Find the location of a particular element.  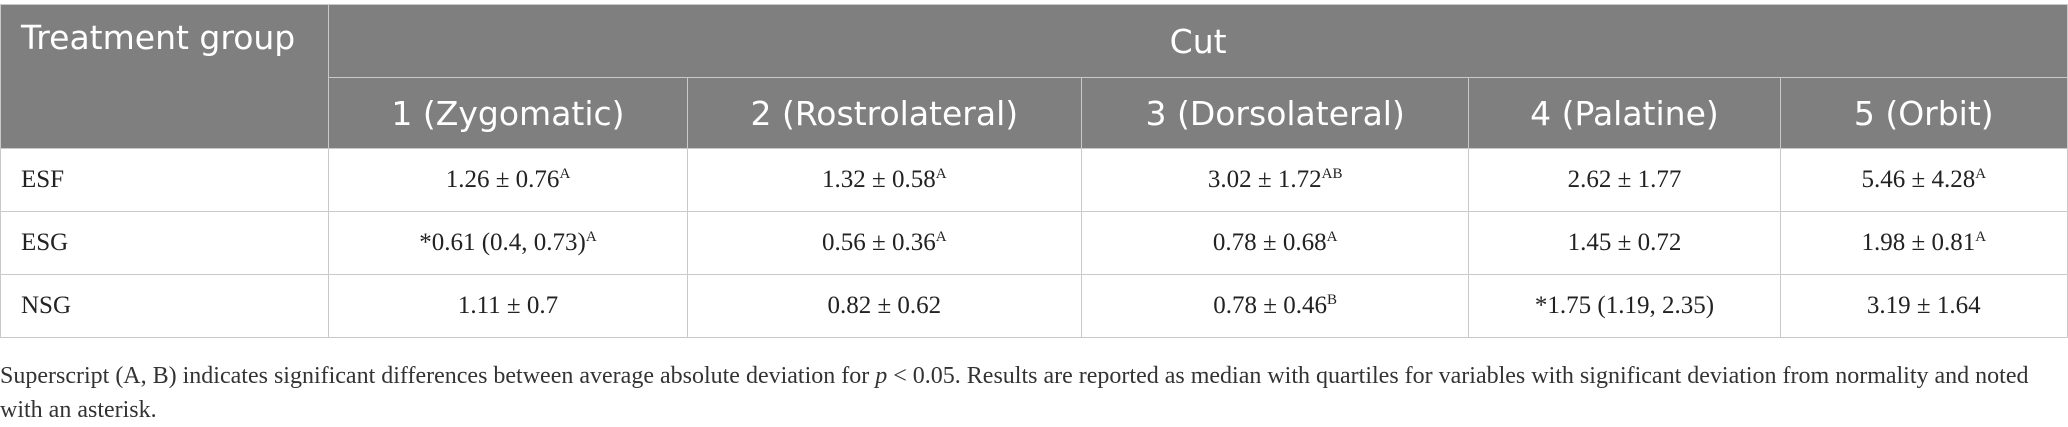

table-cell: 2.62 ± 1.77 is located at coordinates (1624, 180).